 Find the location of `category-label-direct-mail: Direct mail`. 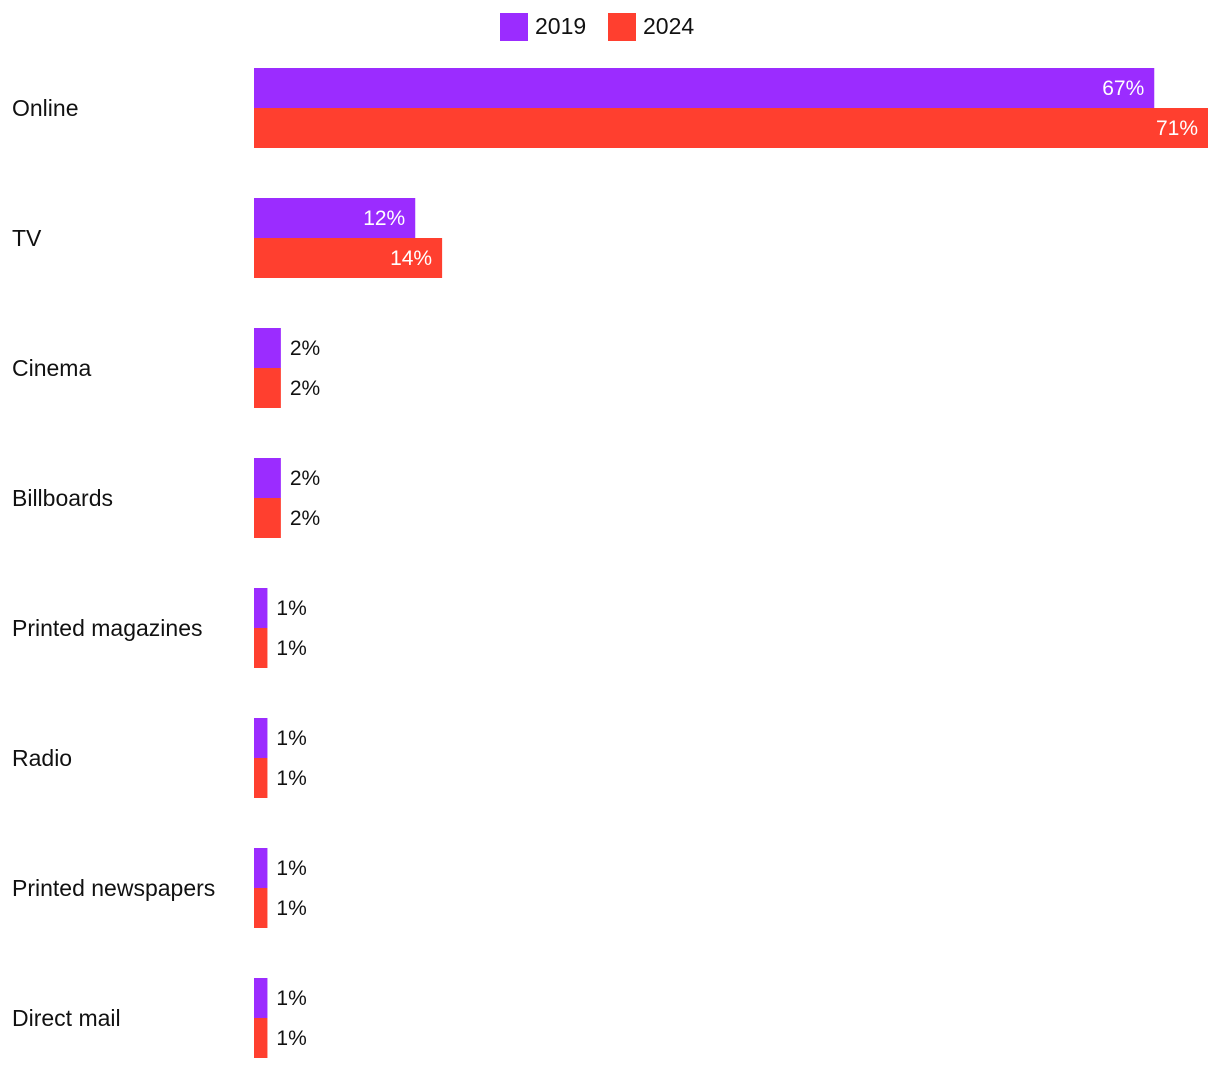

category-label-direct-mail: Direct mail is located at coordinates (66, 1018).